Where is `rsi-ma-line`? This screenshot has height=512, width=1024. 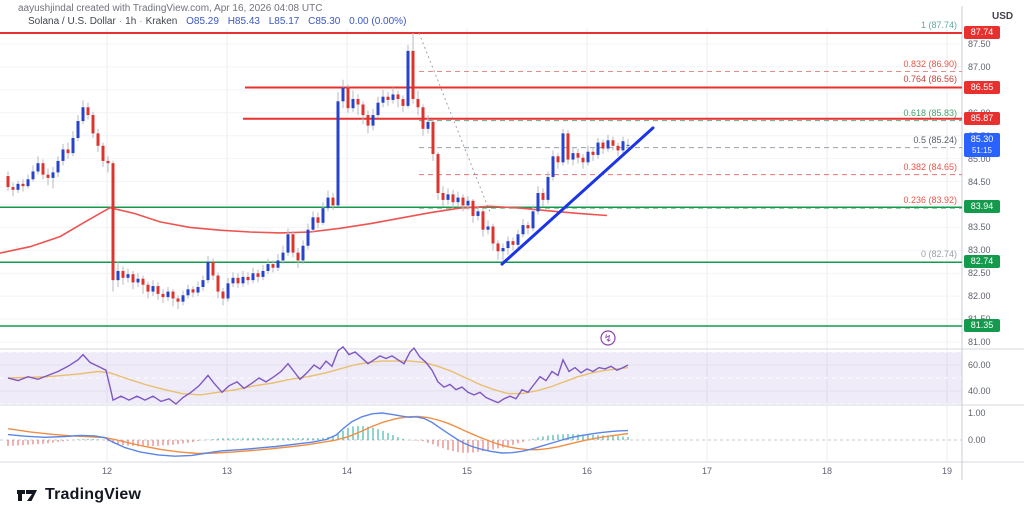
rsi-ma-line is located at coordinates (318, 378).